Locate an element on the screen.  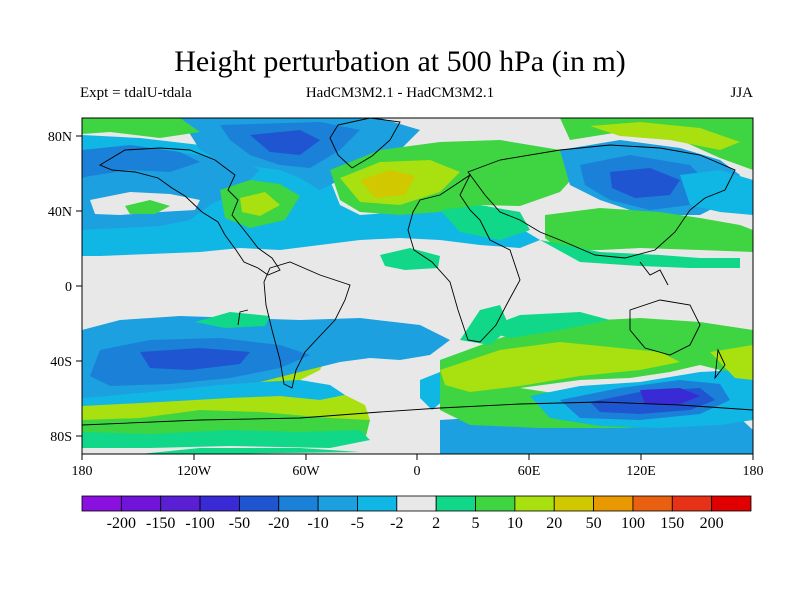
colorbar-label: -100 is located at coordinates (199, 523).